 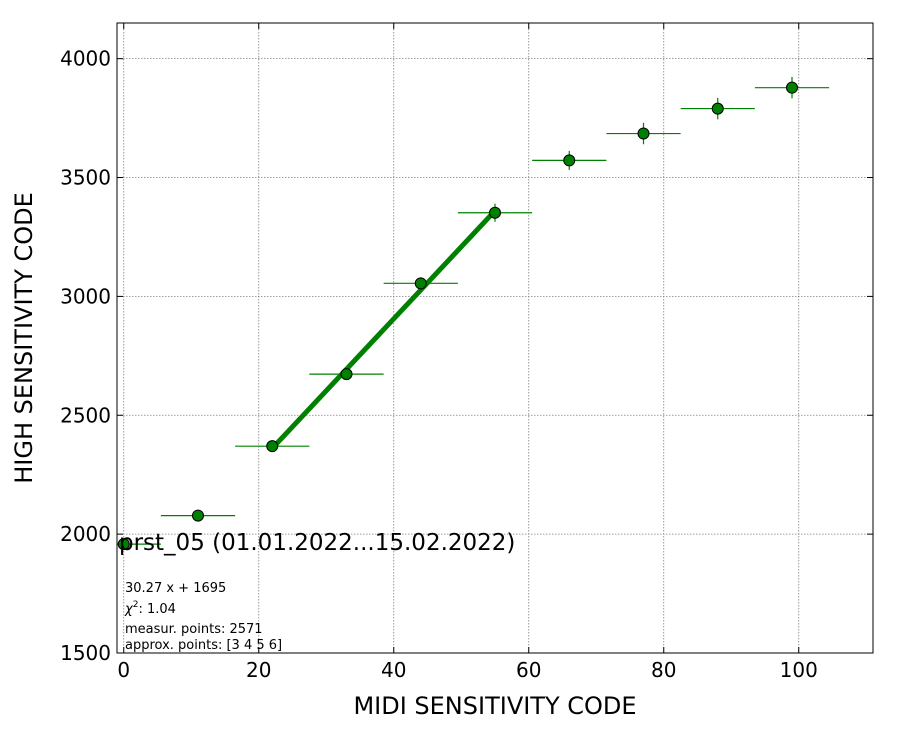 I want to click on y-tick-label: 3000, so click(x=85, y=296).